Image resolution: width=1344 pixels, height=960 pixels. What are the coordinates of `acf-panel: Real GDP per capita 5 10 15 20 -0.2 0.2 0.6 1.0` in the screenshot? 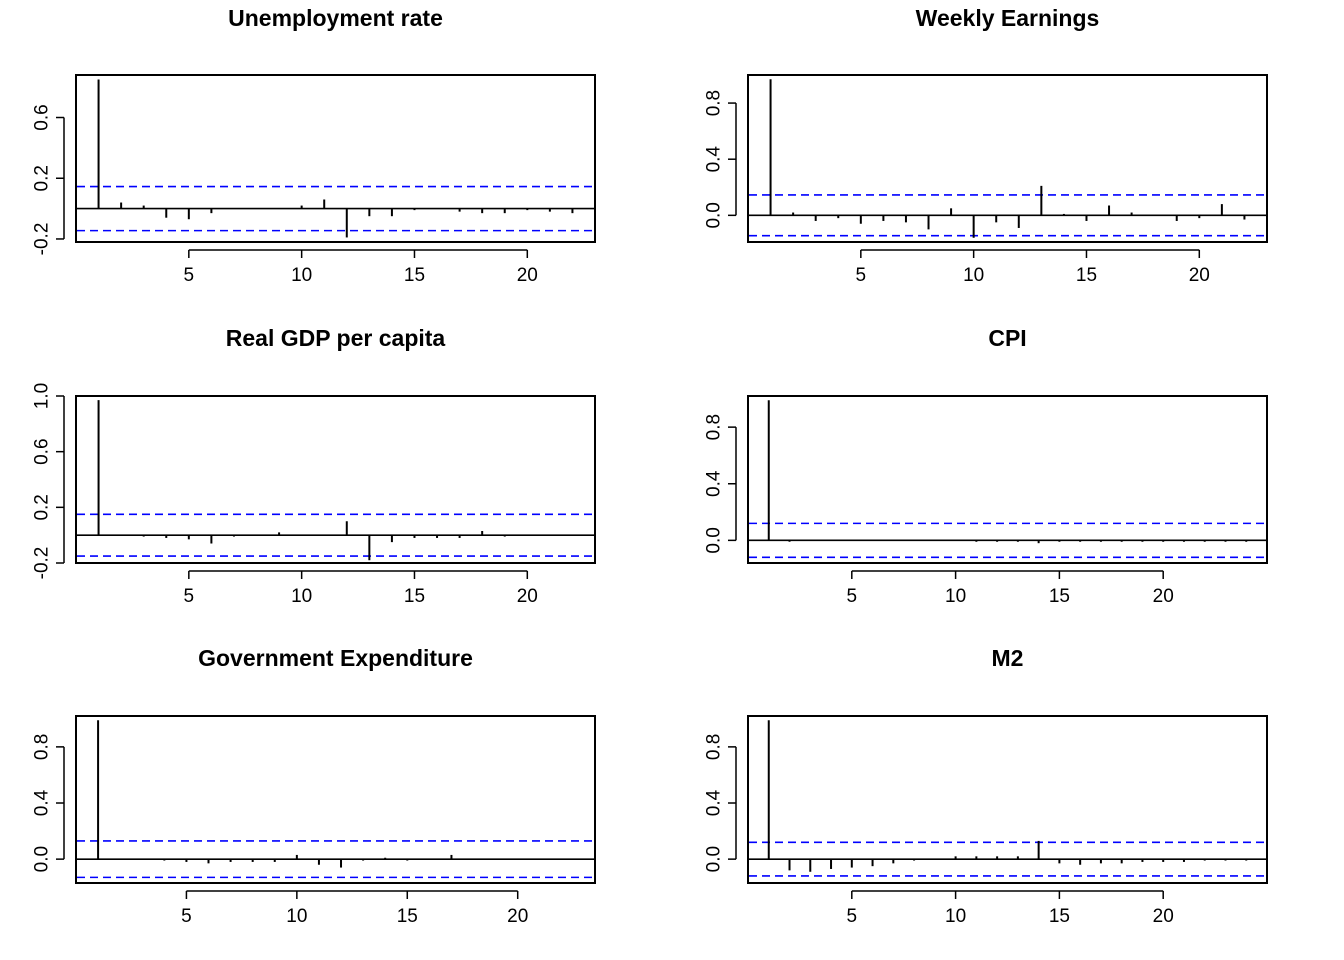 It's located at (314, 466).